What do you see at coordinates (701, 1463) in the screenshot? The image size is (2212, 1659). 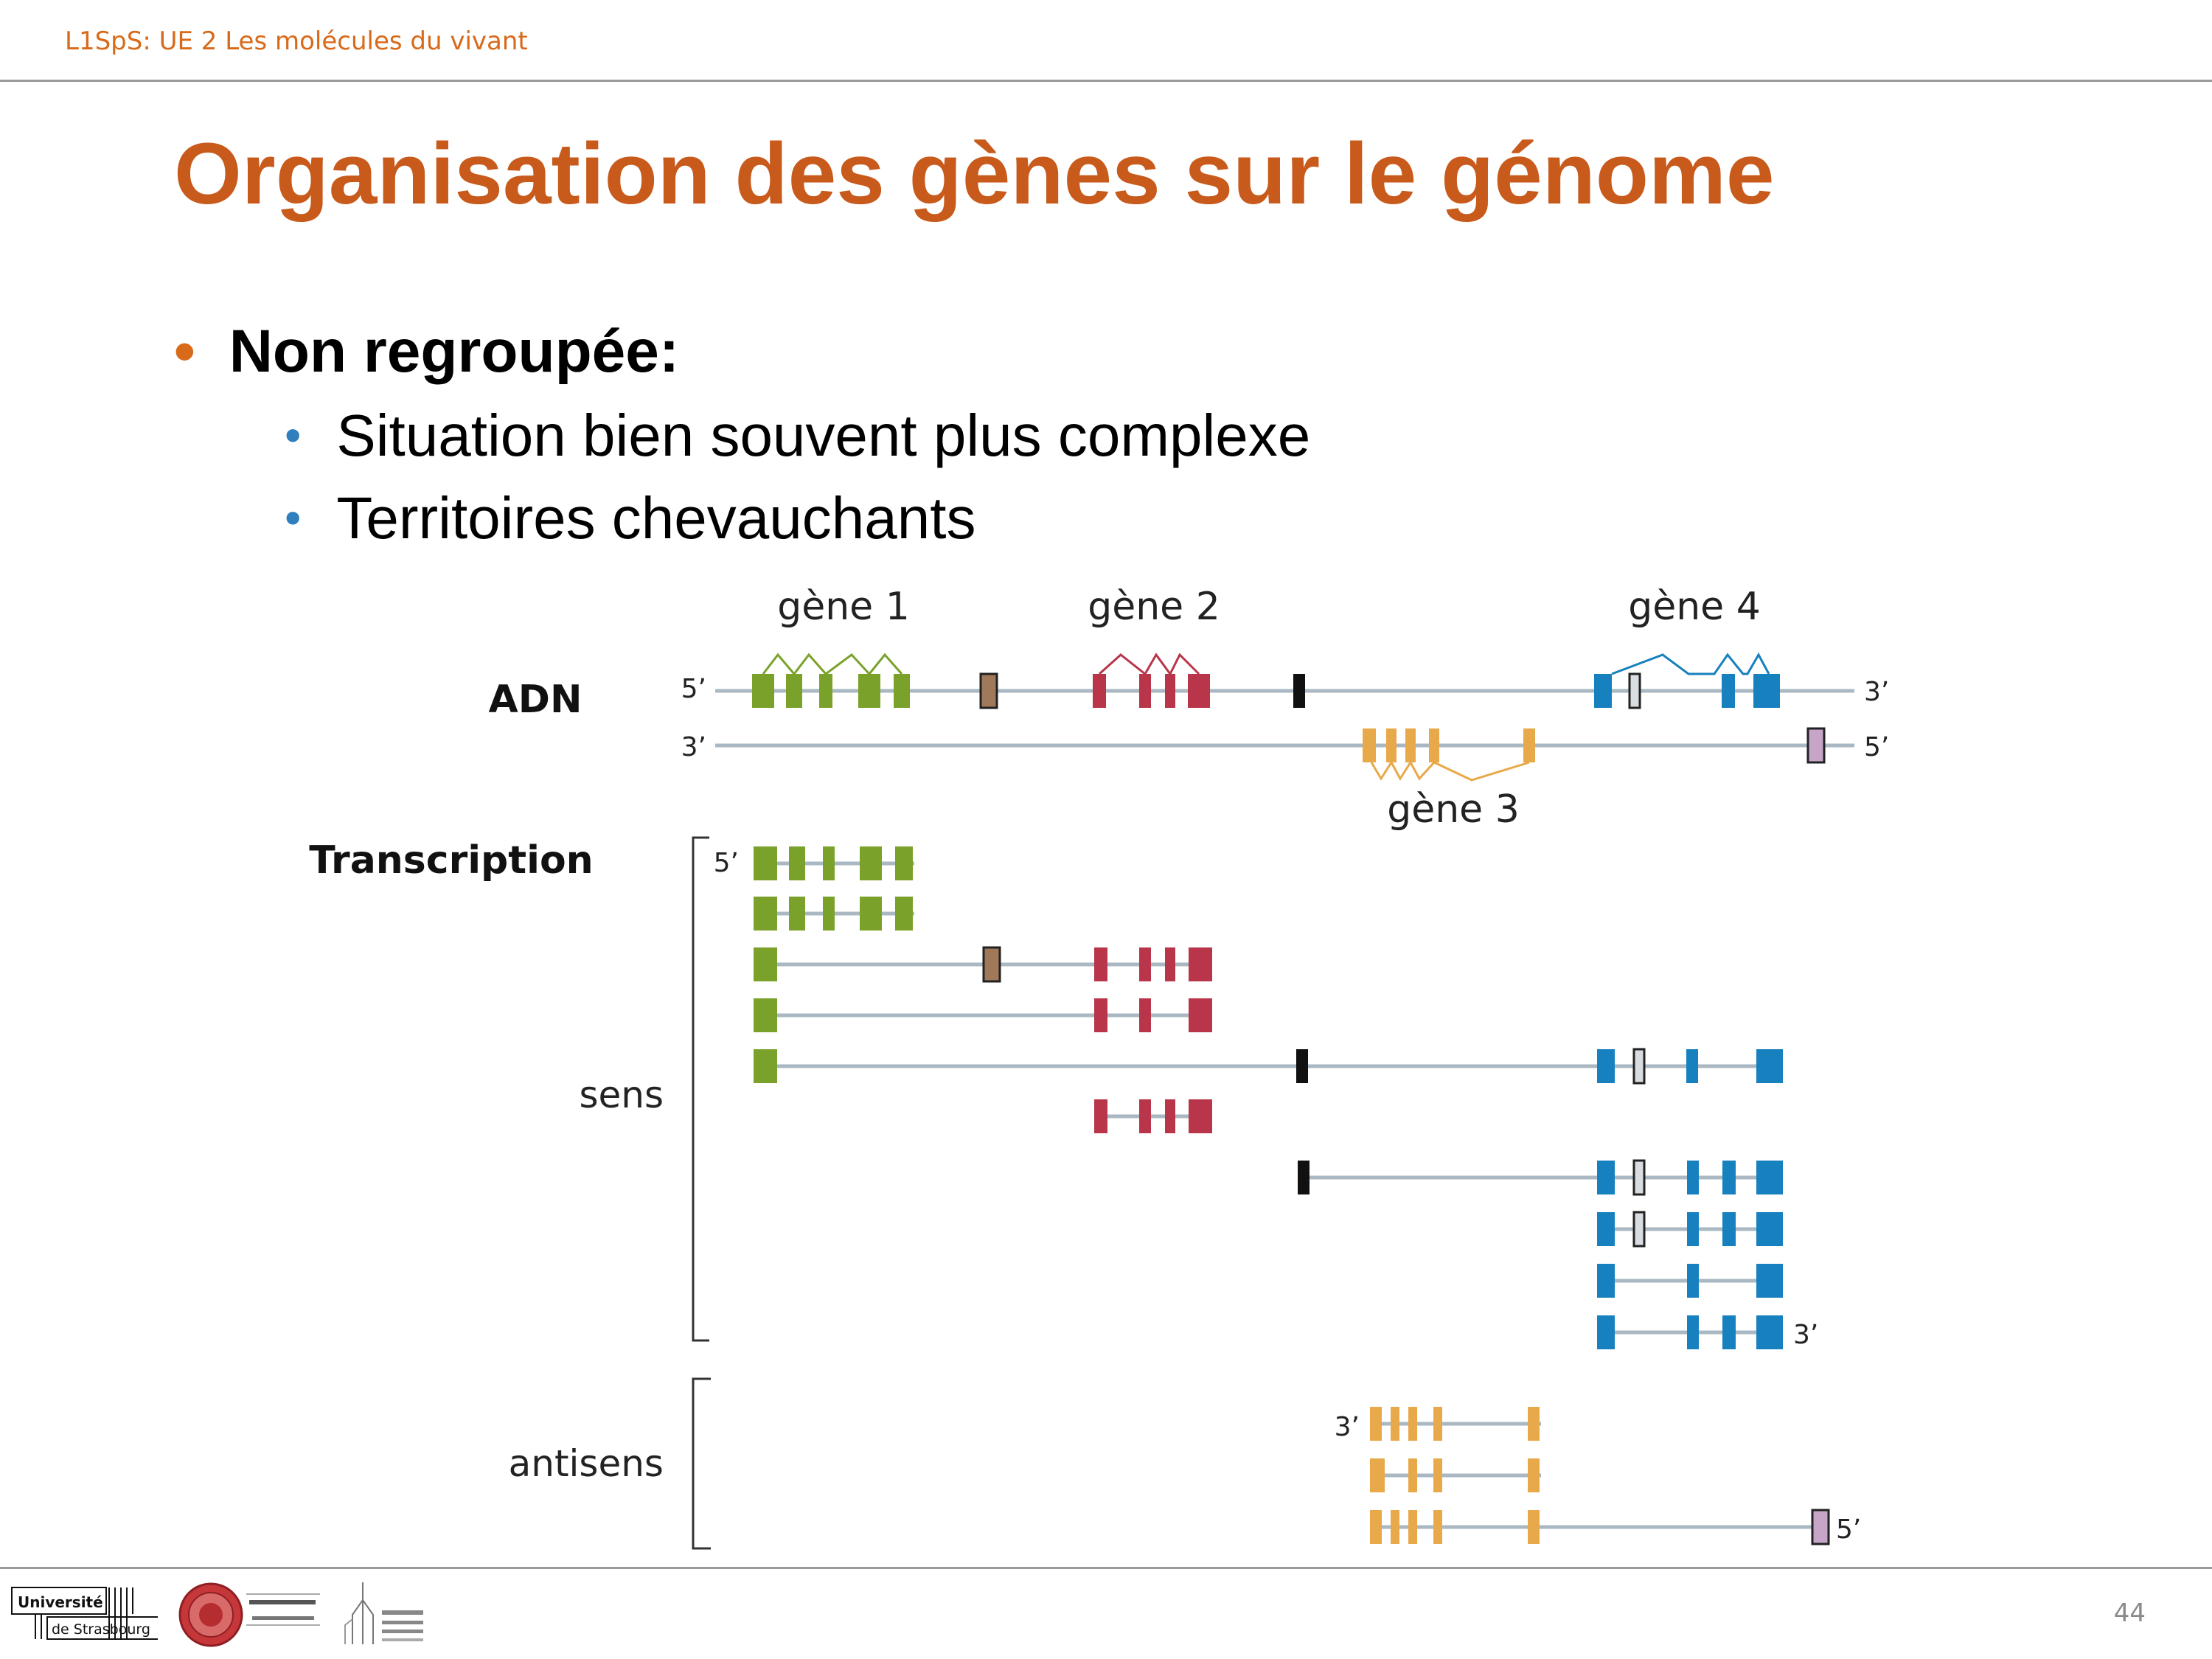 I see `antisens-bracket` at bounding box center [701, 1463].